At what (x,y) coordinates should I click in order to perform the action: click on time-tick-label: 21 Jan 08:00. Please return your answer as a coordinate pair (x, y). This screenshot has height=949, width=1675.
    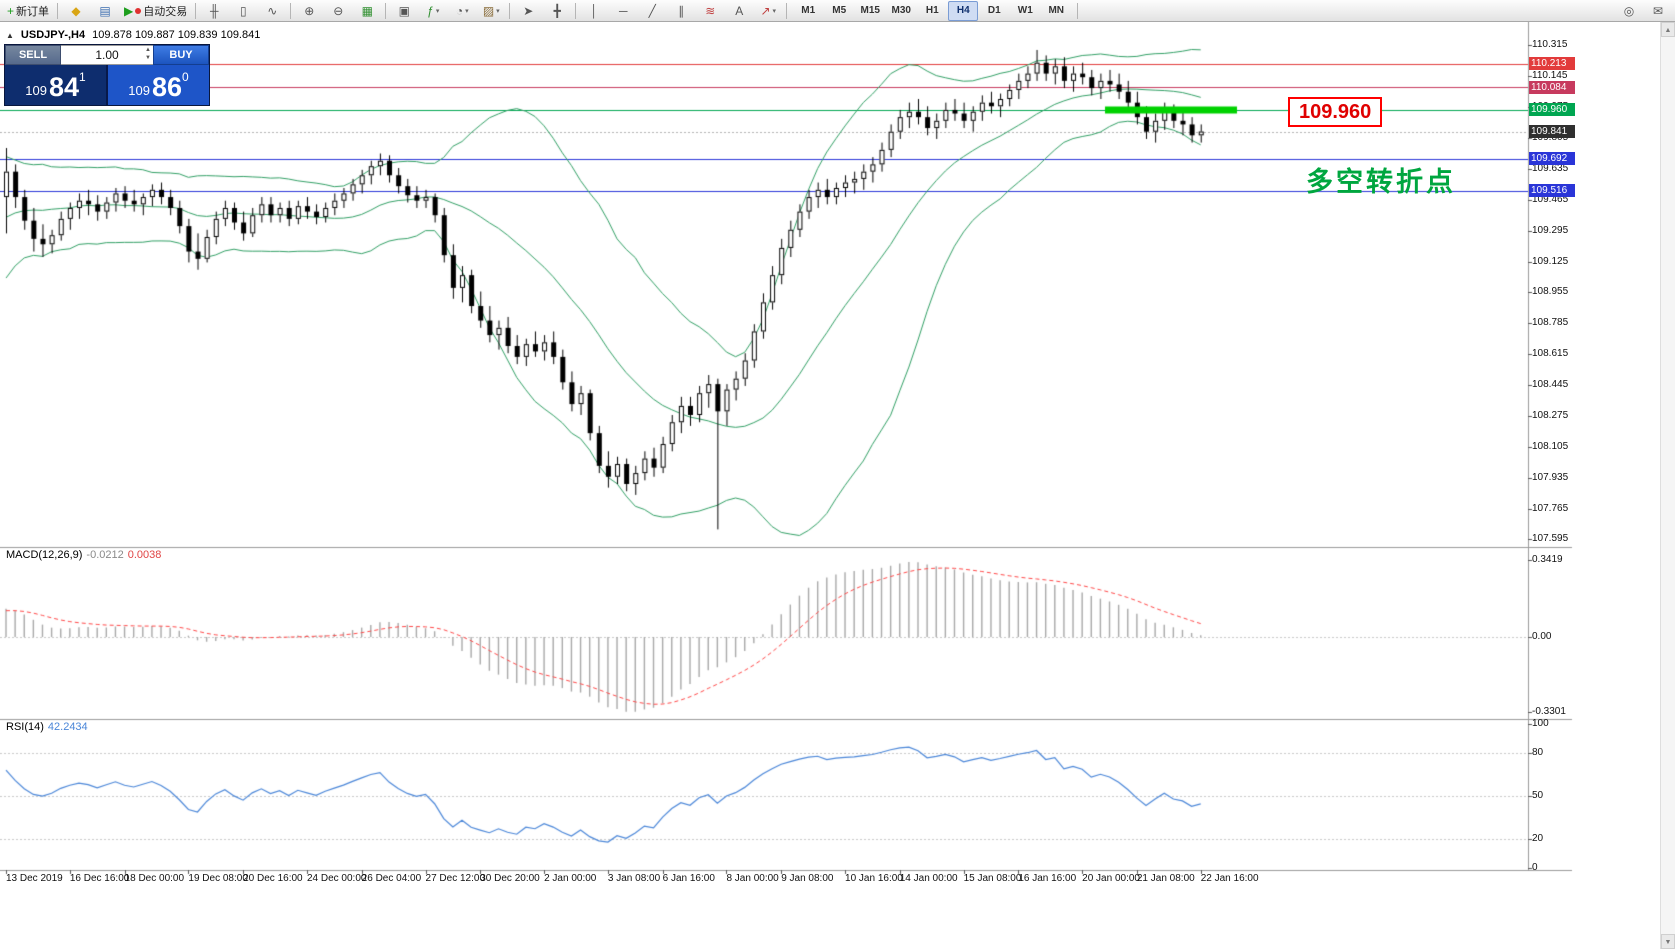
    Looking at the image, I should click on (1165, 878).